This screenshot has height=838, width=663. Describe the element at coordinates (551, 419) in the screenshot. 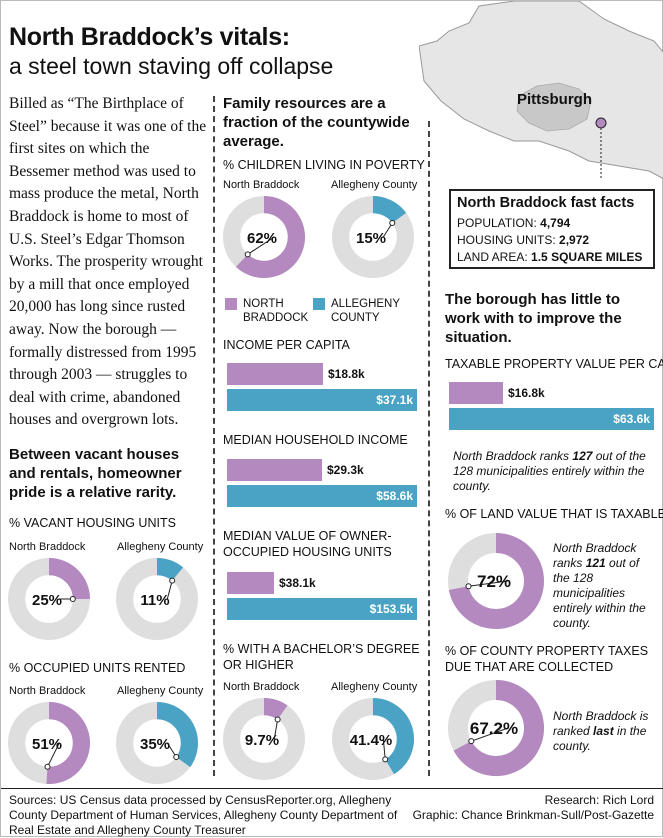

I see `taxable-bar-ac` at that location.